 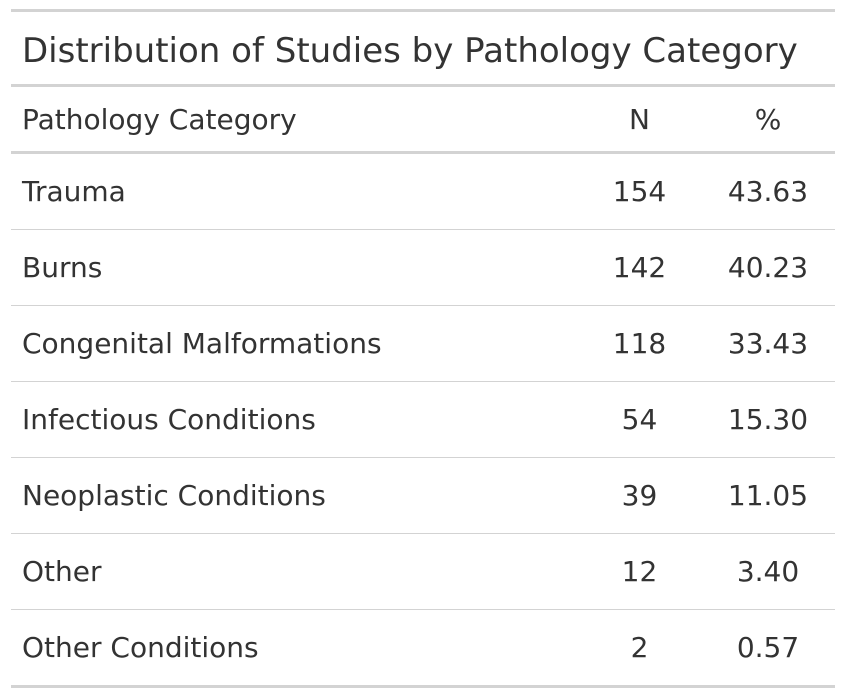 I want to click on table-row: Burns 142 40.23, so click(x=423, y=268).